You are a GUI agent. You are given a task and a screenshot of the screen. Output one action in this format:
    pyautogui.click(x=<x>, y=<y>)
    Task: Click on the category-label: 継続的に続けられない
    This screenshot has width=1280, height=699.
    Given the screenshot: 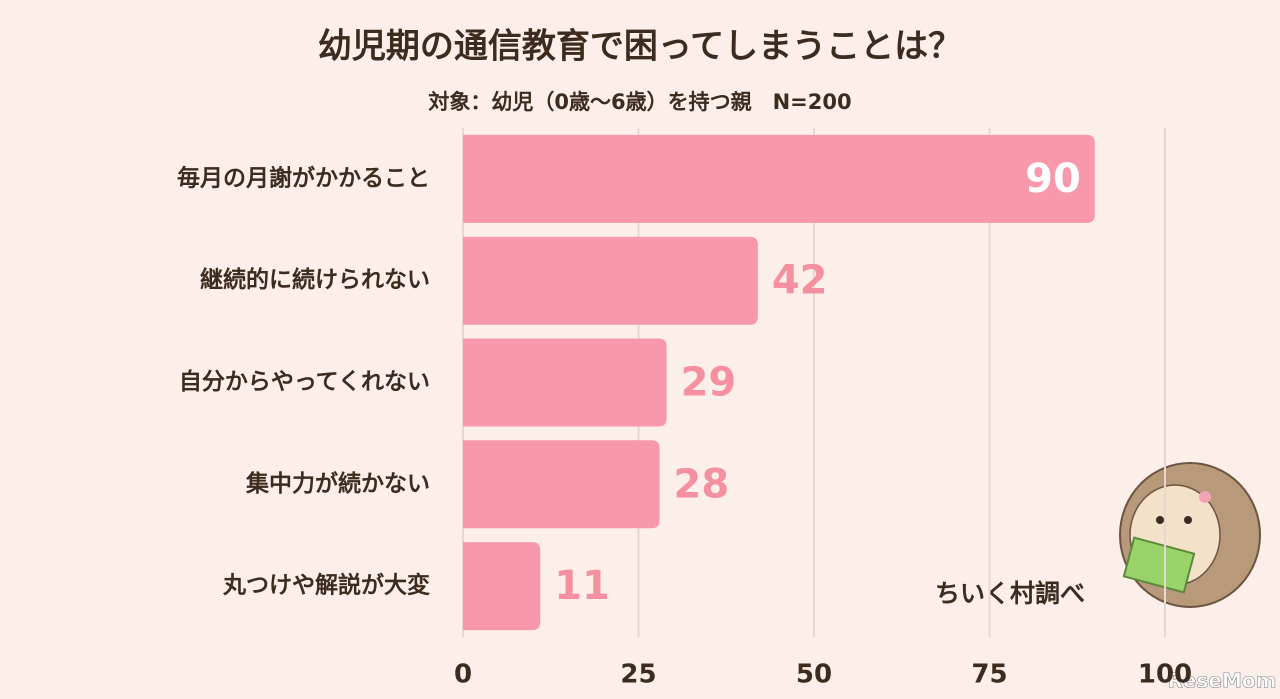 What is the action you would take?
    pyautogui.click(x=315, y=279)
    